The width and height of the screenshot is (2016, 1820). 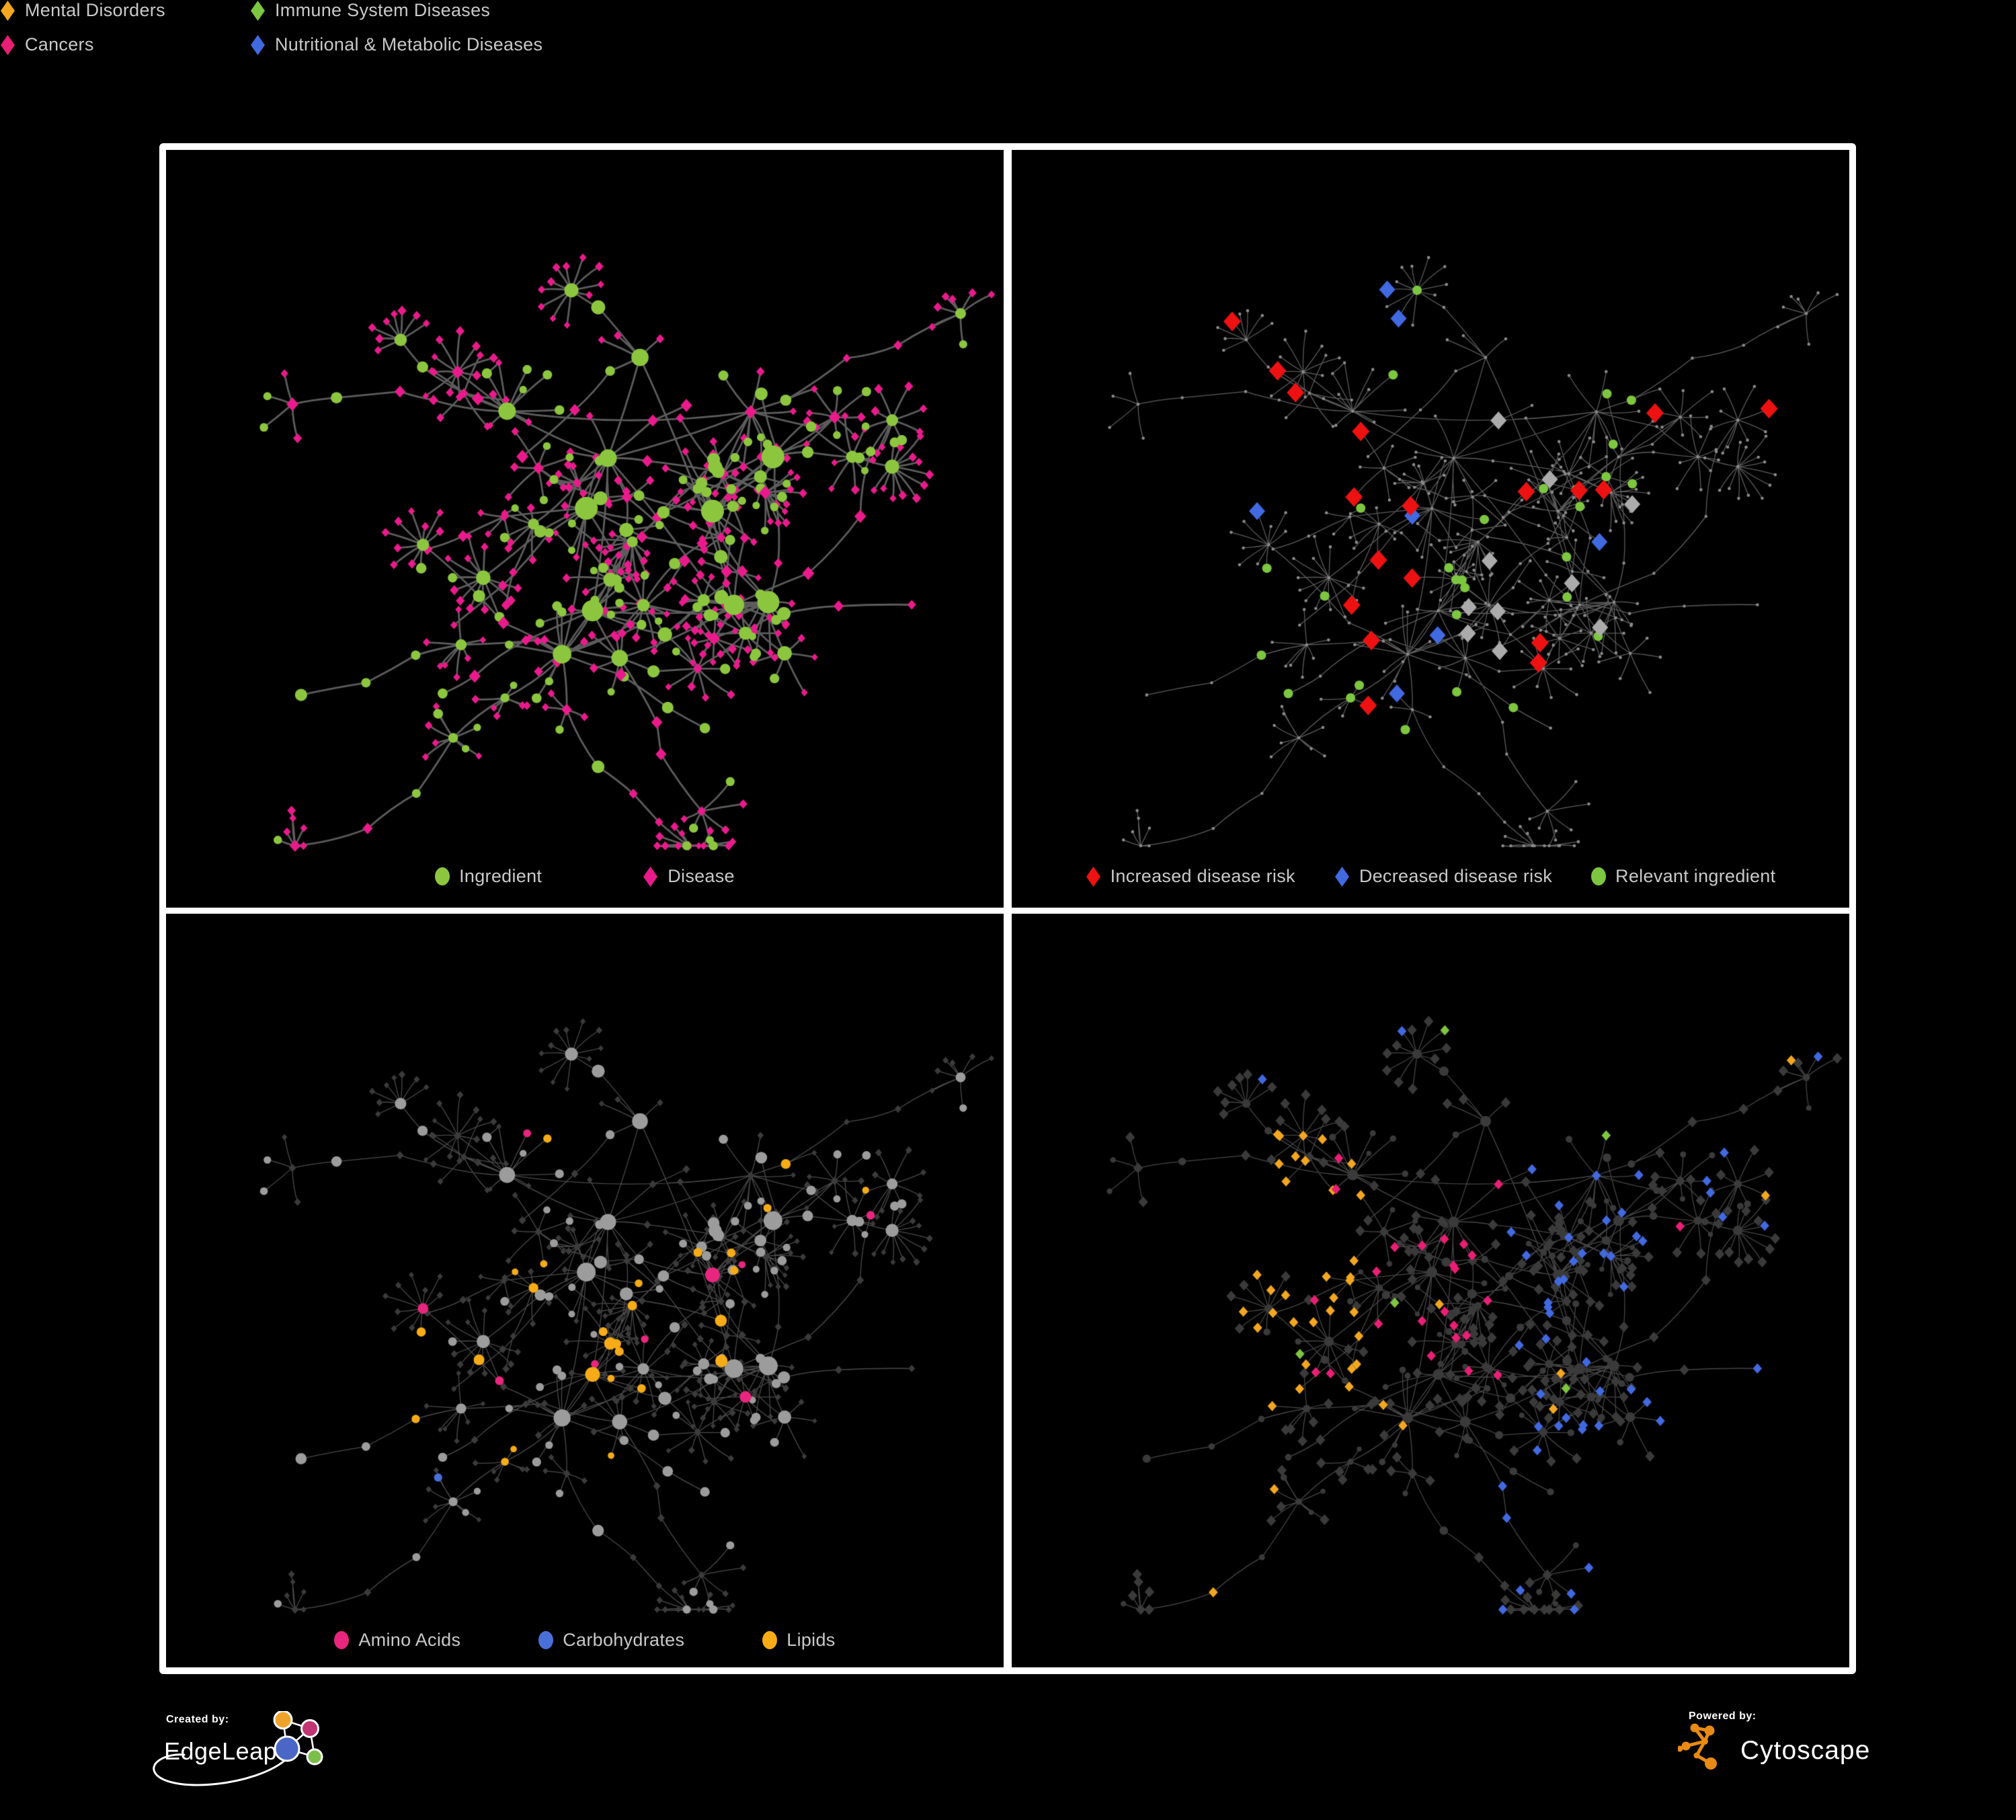 What do you see at coordinates (442, 876) in the screenshot?
I see `ingredient-legend-icon` at bounding box center [442, 876].